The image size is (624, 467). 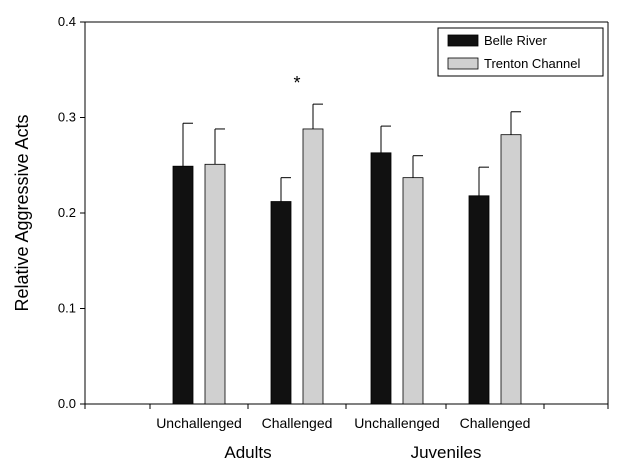 What do you see at coordinates (67, 212) in the screenshot?
I see `y-tick-label: 0.2` at bounding box center [67, 212].